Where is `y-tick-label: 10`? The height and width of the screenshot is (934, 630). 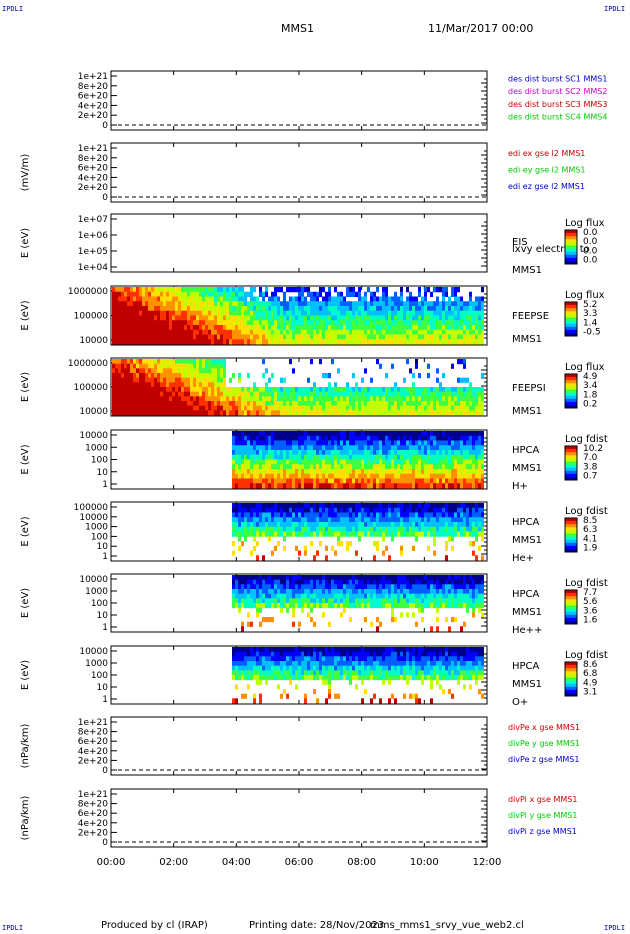
y-tick-label: 10 is located at coordinates (103, 547).